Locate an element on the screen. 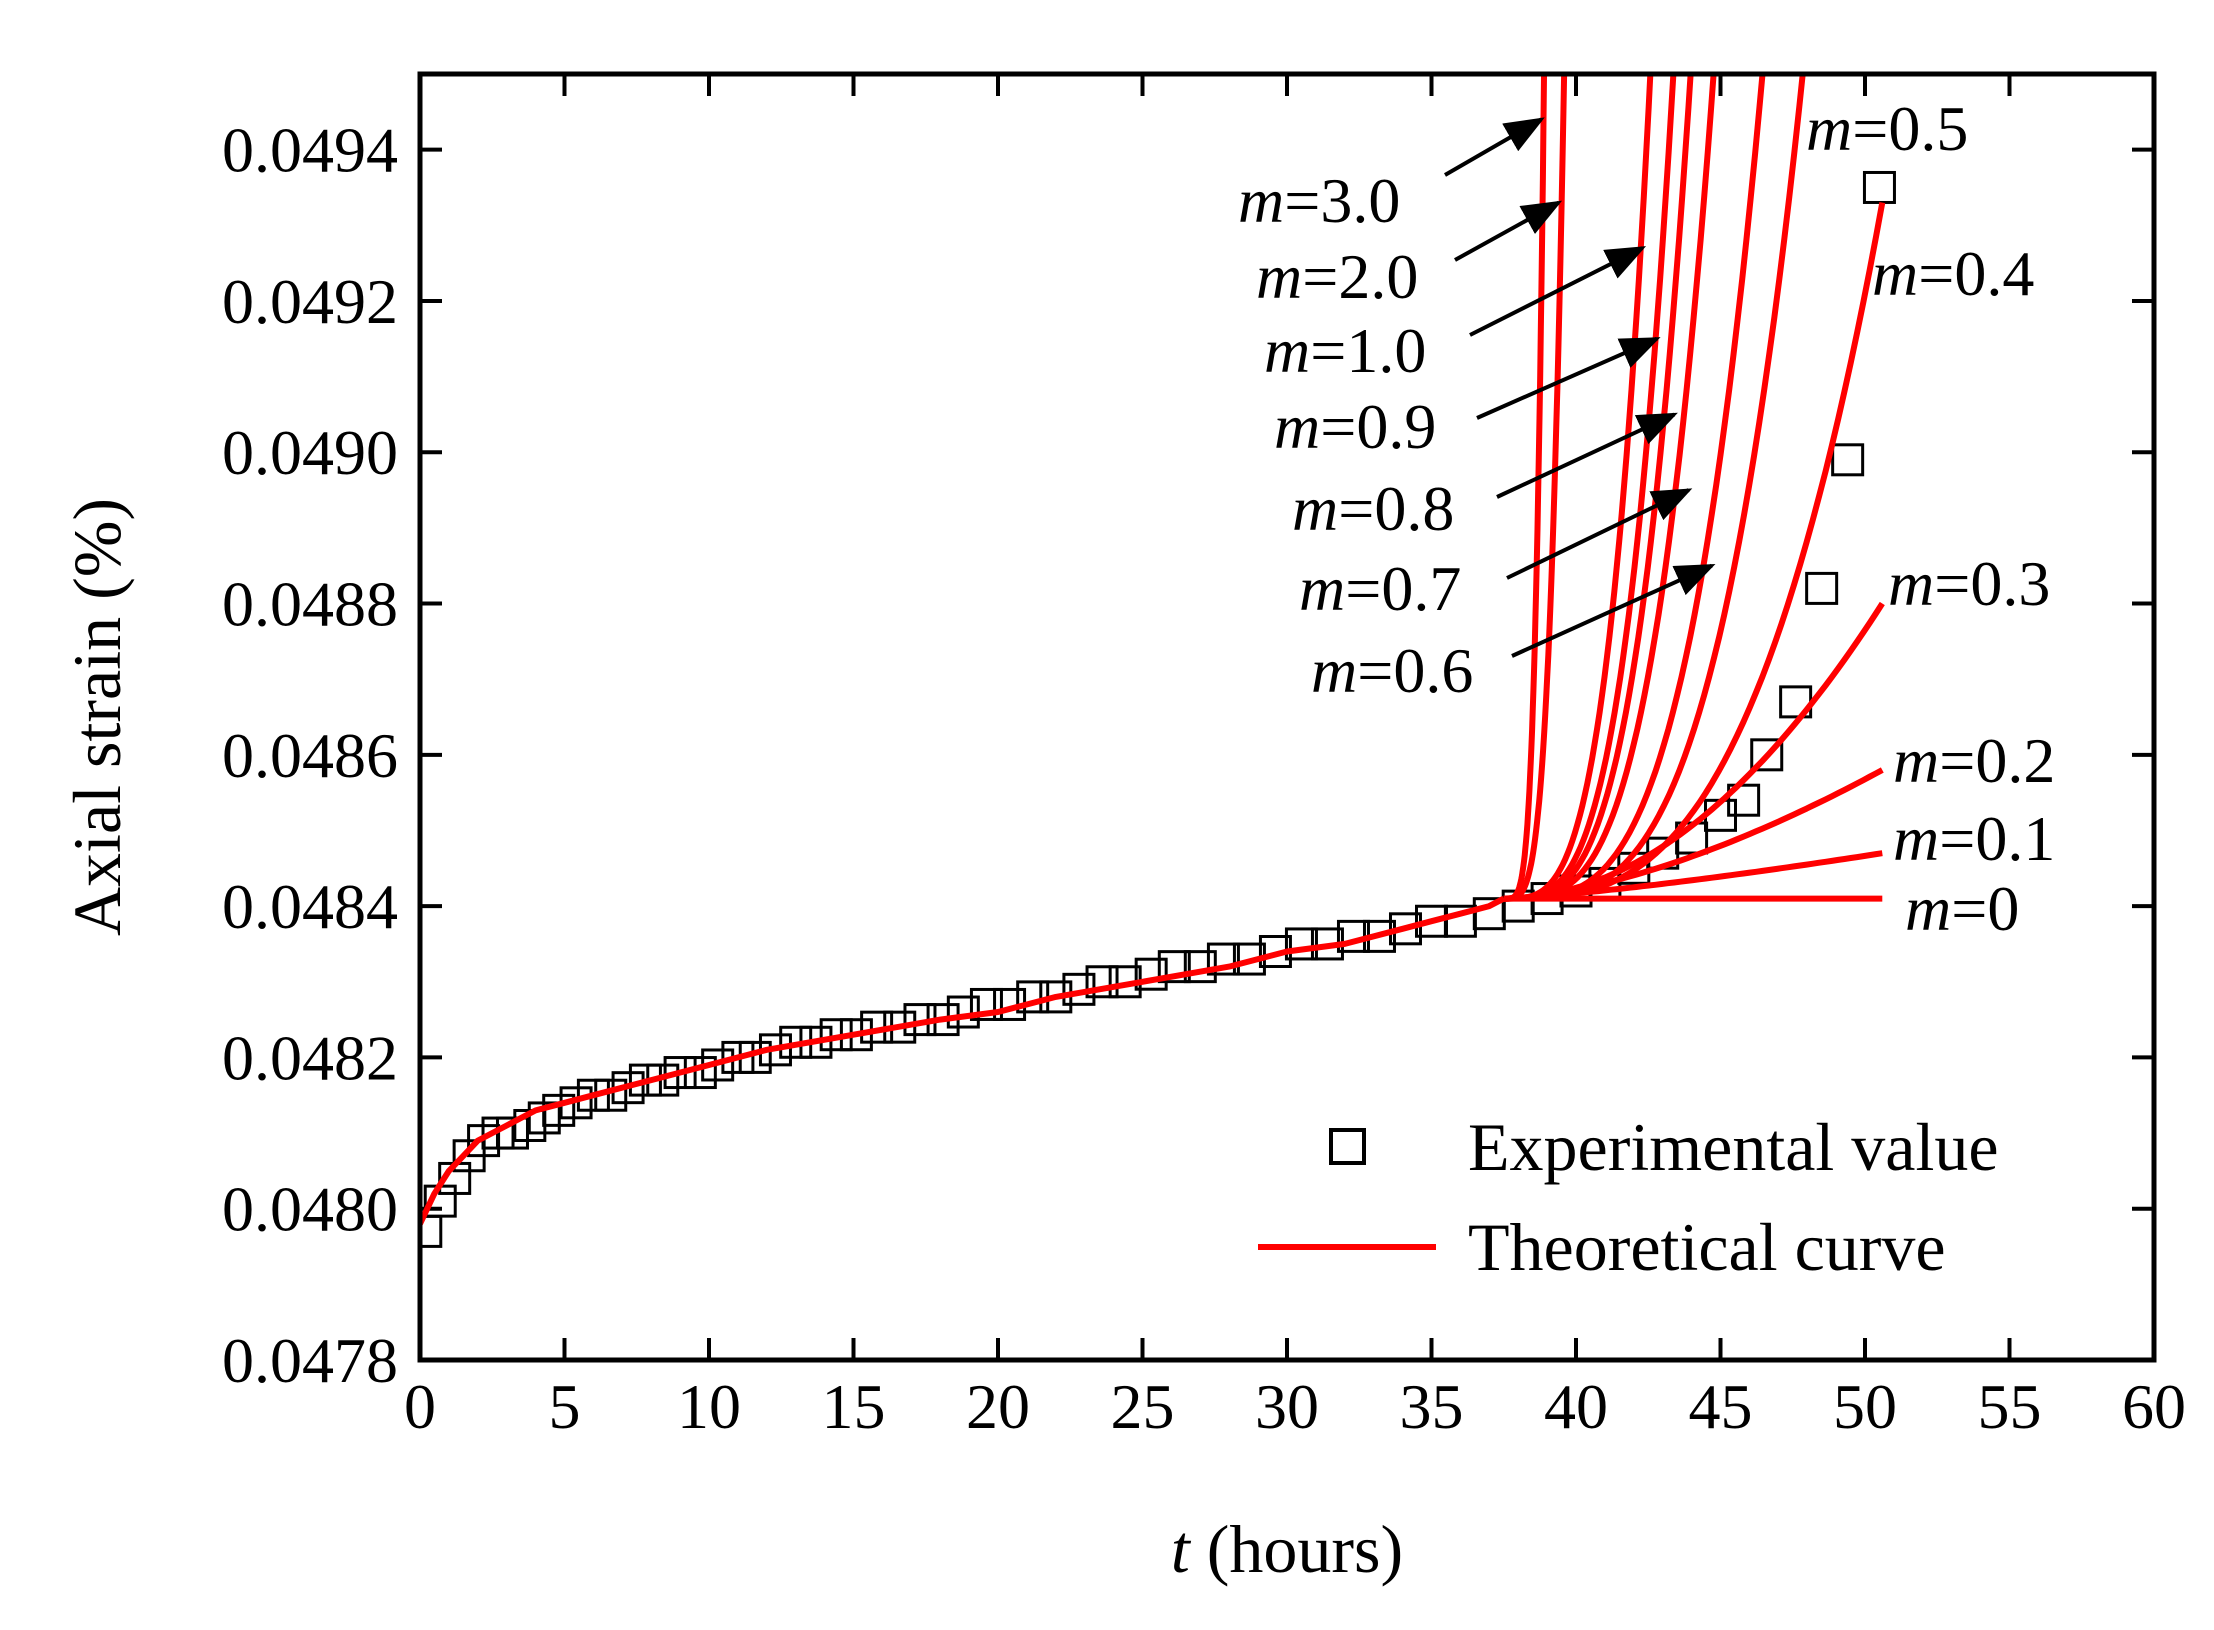 This screenshot has width=2214, height=1630. curve-label-m-1-0: m=1.0 is located at coordinates (1345, 350).